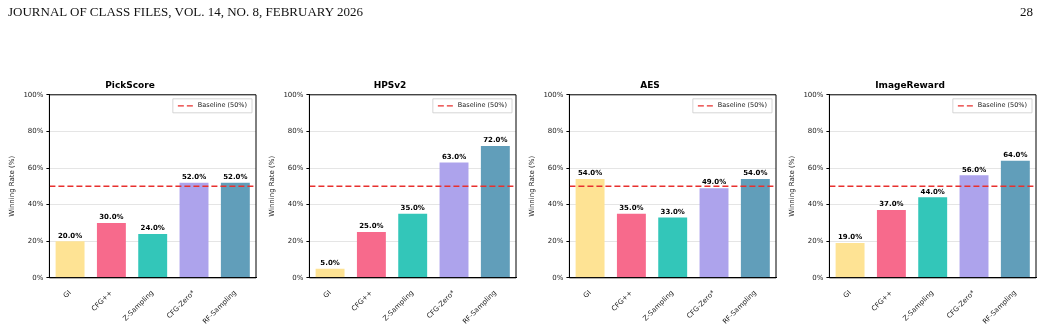 Image resolution: width=1041 pixels, height=329 pixels. What do you see at coordinates (650, 84) in the screenshot?
I see `chart-title: AES` at bounding box center [650, 84].